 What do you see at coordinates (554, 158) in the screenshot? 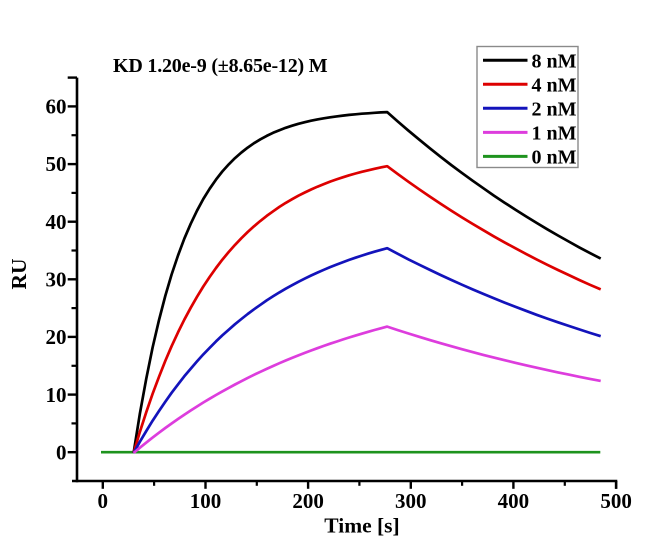
I see `svg-text: 0 nM` at bounding box center [554, 158].